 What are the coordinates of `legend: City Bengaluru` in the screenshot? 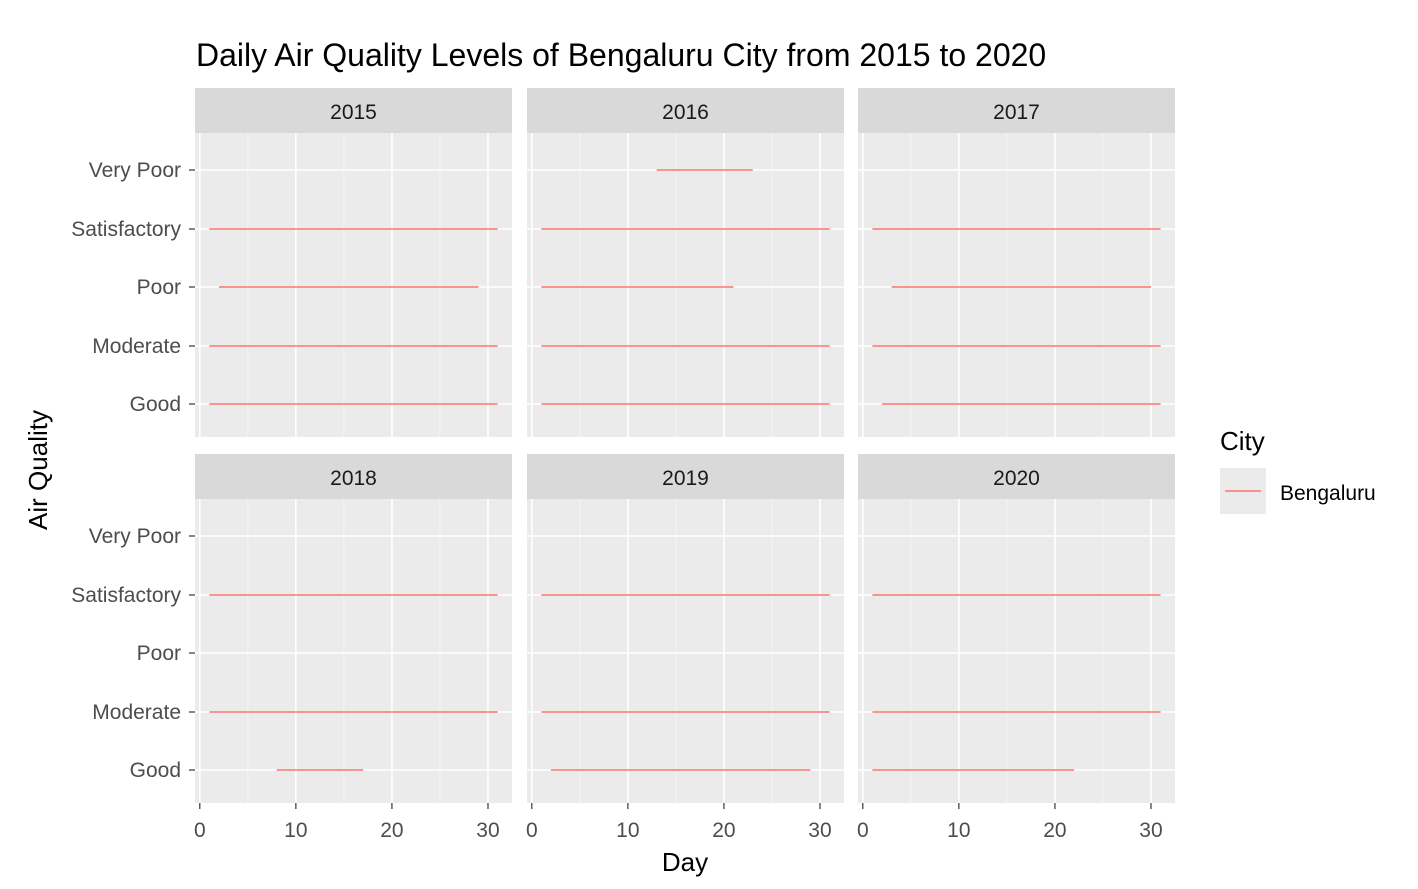 It's located at (1298, 470).